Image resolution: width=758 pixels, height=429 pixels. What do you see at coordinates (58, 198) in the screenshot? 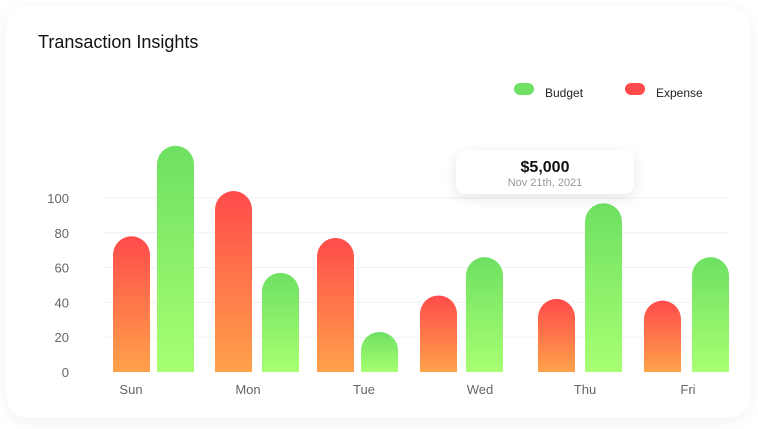
I see `y-tick-label: 100` at bounding box center [58, 198].